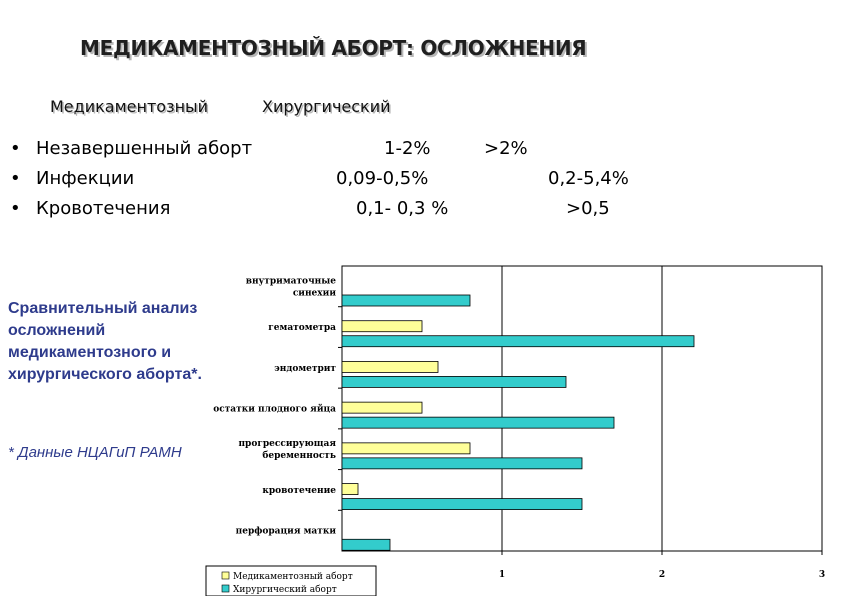  I want to click on medical-rate: 0,09-0,5%, so click(382, 178).